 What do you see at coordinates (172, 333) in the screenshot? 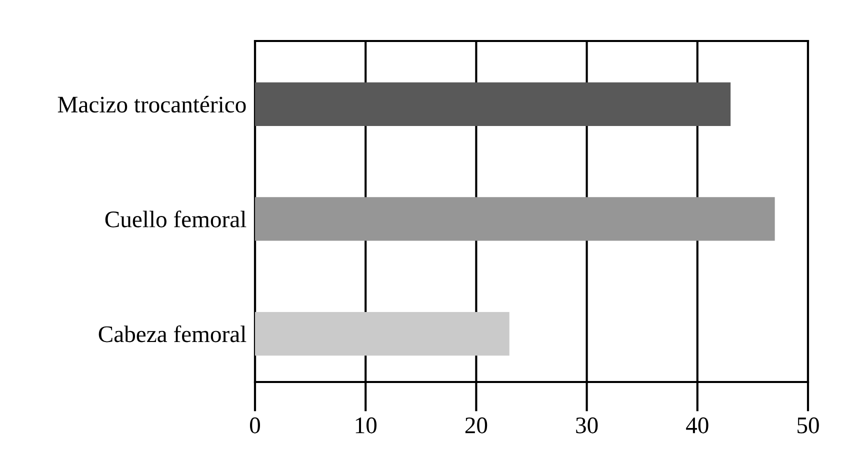
I see `y-tick-label: Cabeza femoral` at bounding box center [172, 333].